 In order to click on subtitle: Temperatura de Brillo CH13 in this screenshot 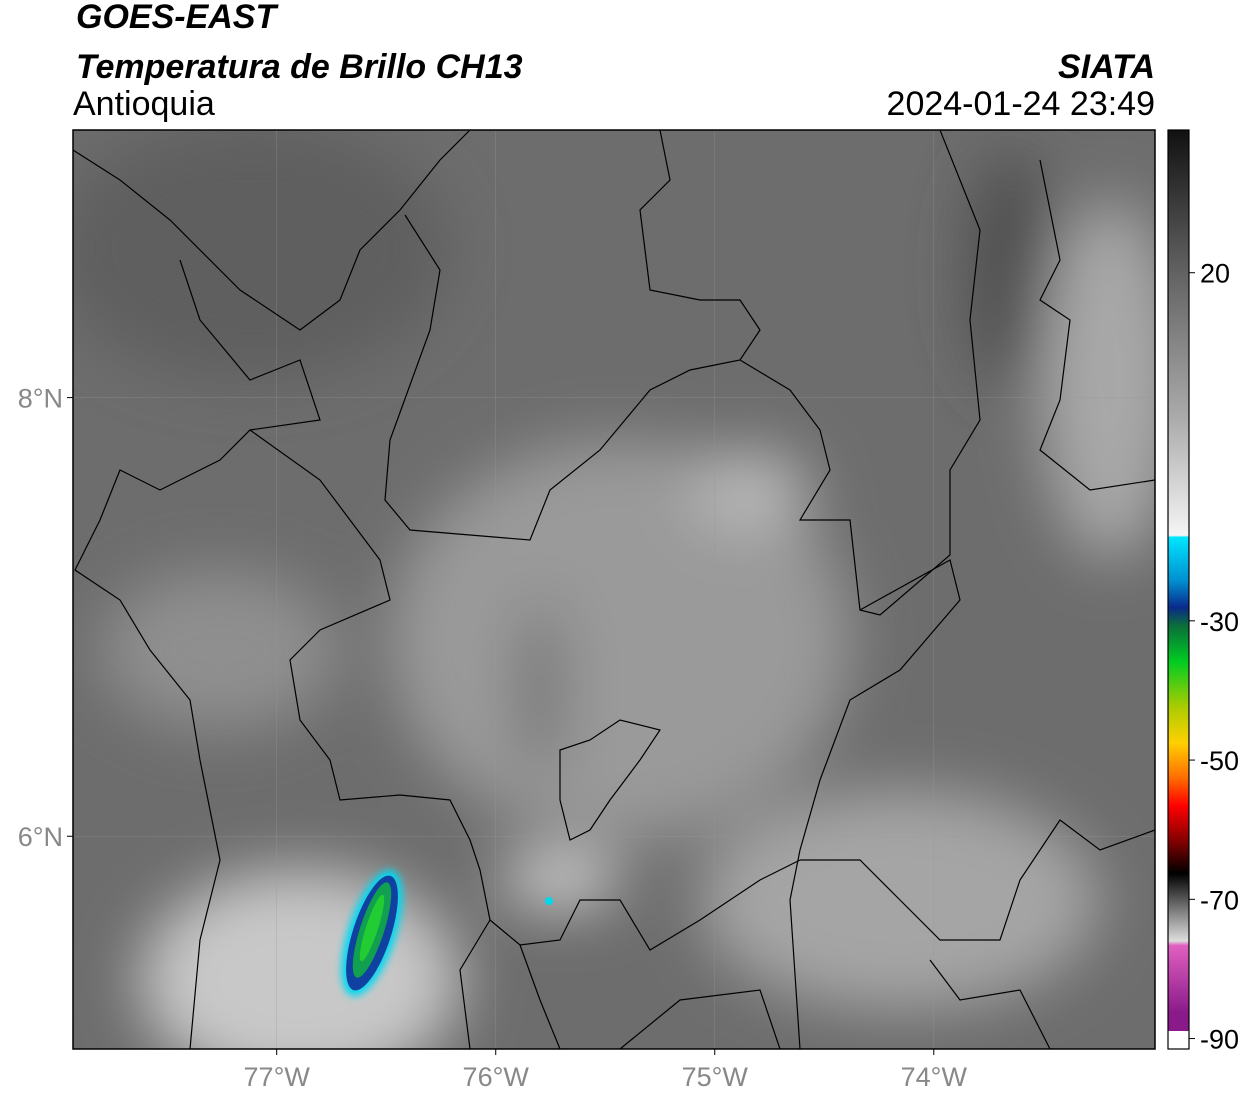, I will do `click(299, 67)`.